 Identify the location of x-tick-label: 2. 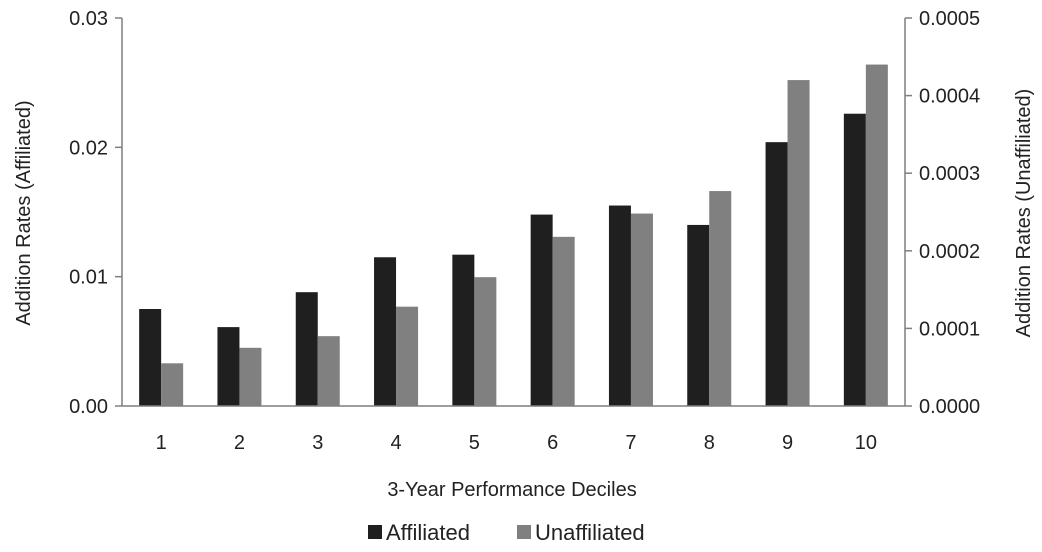
(239, 443).